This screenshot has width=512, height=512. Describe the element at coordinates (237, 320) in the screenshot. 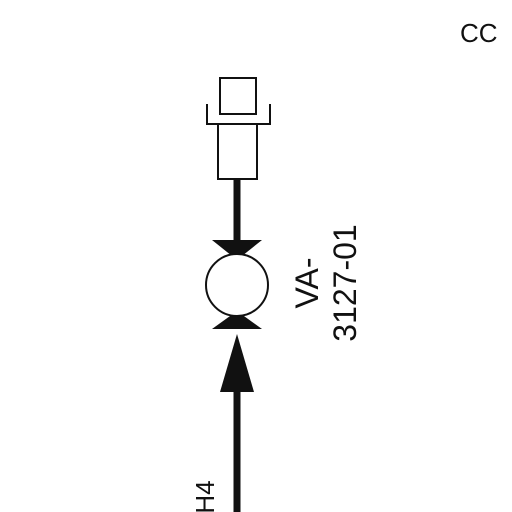

I see `valve-lower-wedge` at that location.